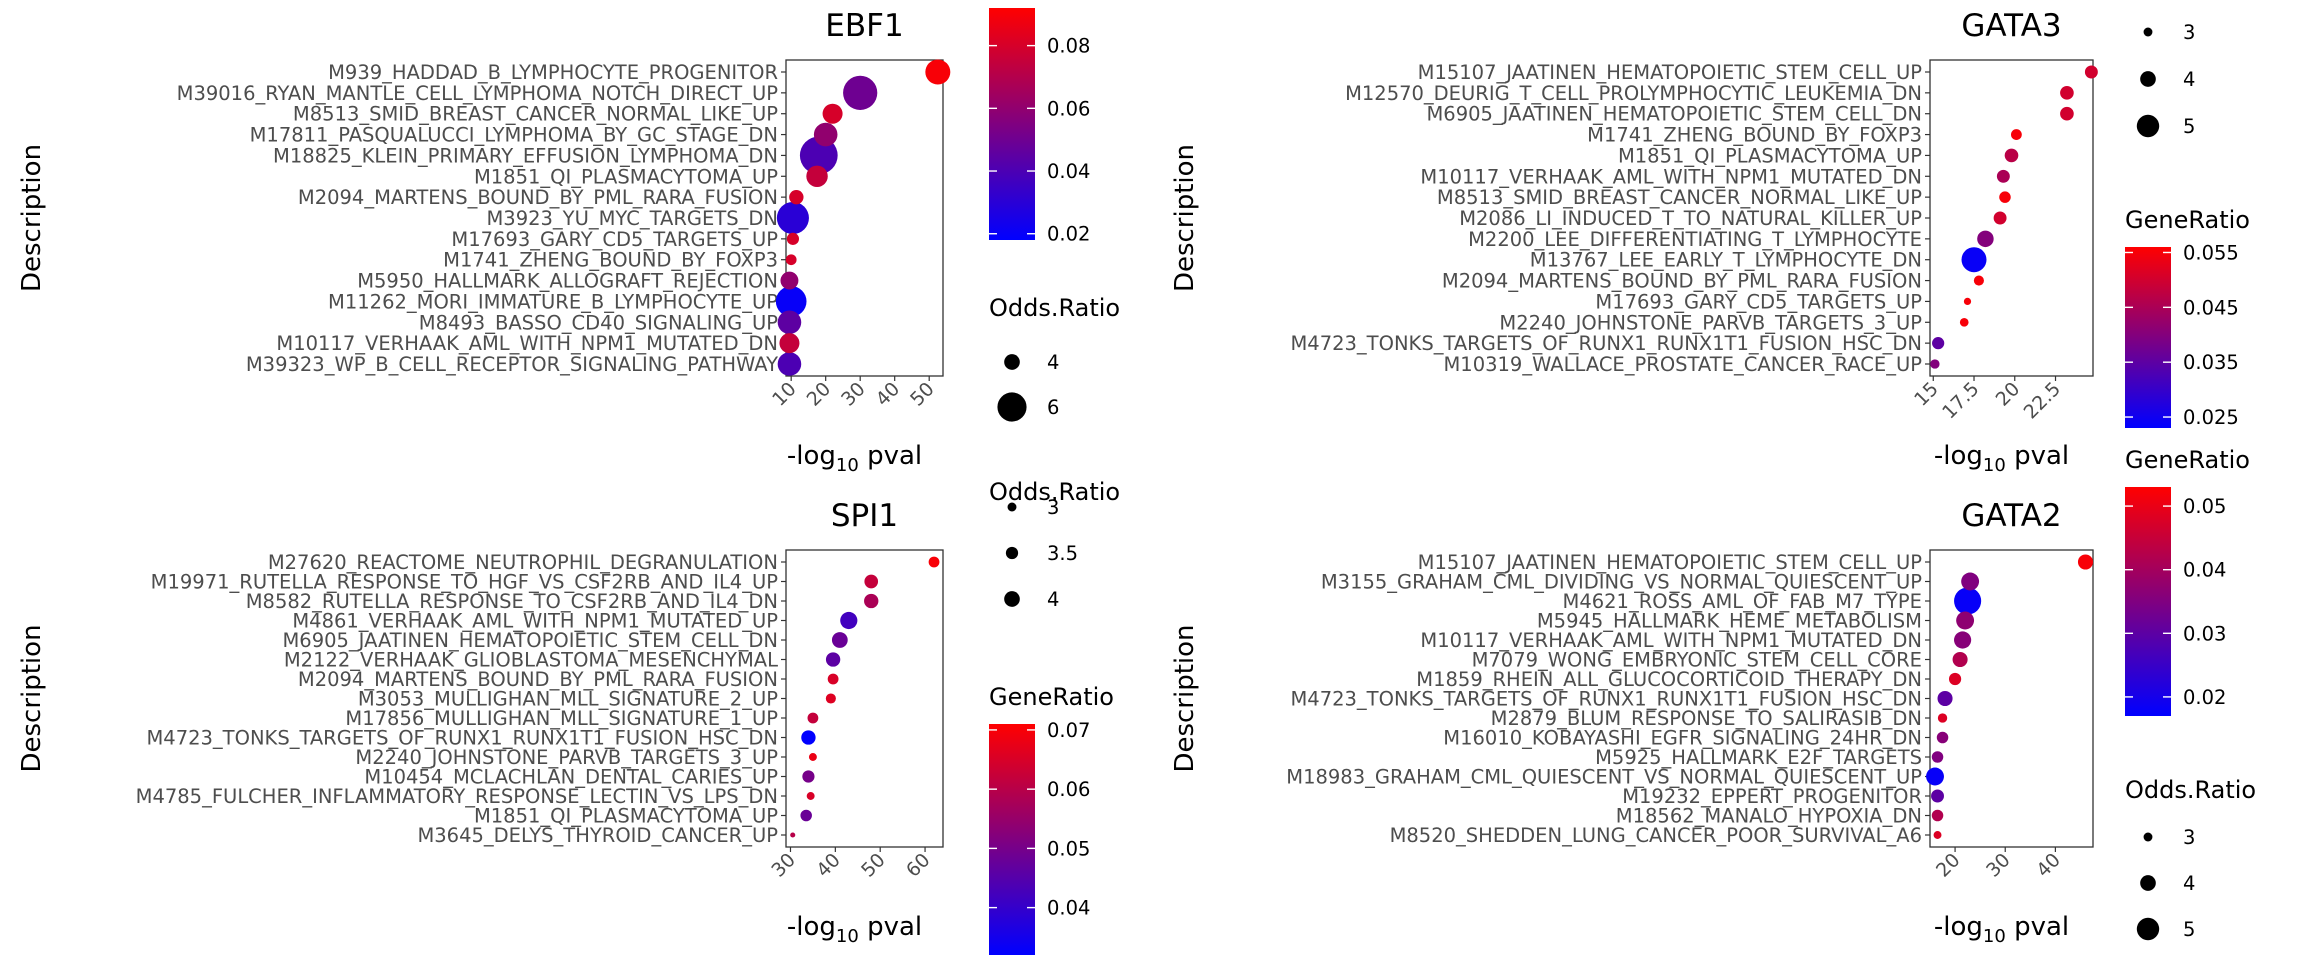 The width and height of the screenshot is (2304, 960). I want to click on category-label: M2094_MARTENS_BOUND_BY_PML_RARA_FUSION, so click(538, 197).